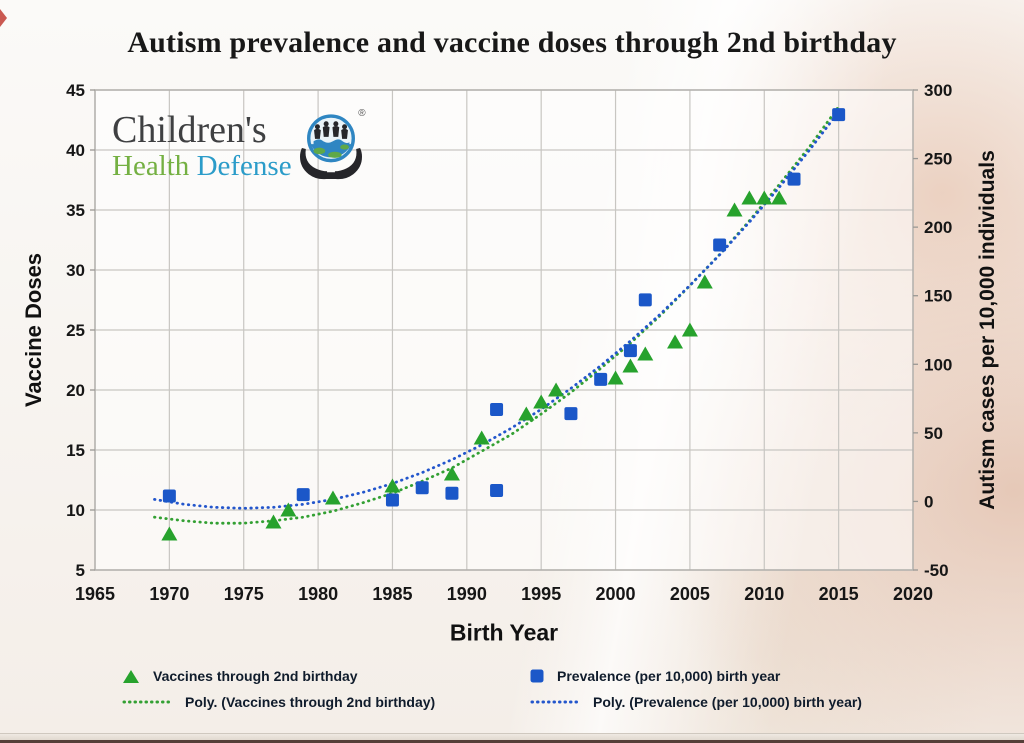 The width and height of the screenshot is (1024, 743). What do you see at coordinates (255, 676) in the screenshot?
I see `legend-label: Vaccines through 2nd birthday` at bounding box center [255, 676].